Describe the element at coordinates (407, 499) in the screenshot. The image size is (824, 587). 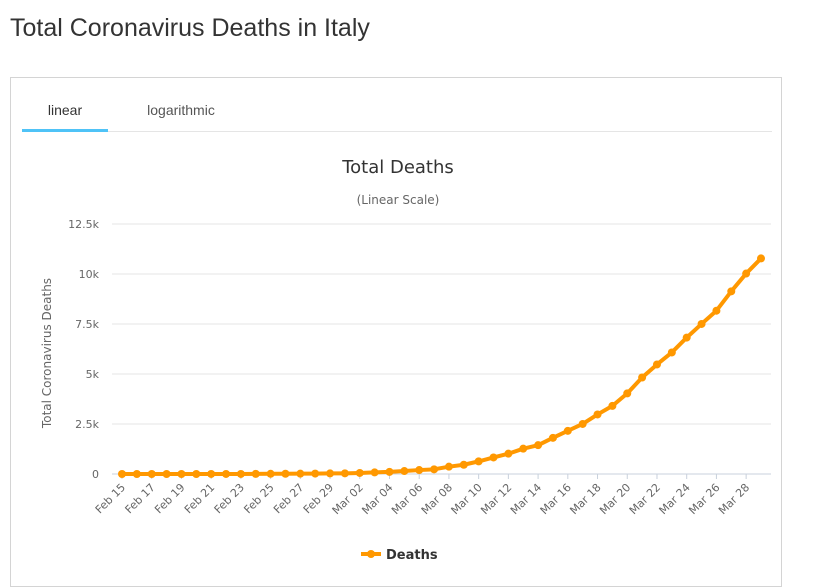
I see `x-tick-label: Mar 06` at that location.